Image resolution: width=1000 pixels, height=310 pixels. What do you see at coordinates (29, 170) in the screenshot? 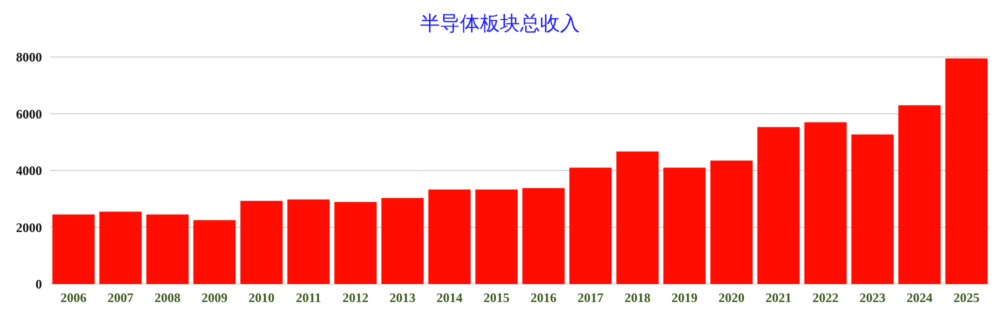
I see `y-tick-label: 4000` at bounding box center [29, 170].